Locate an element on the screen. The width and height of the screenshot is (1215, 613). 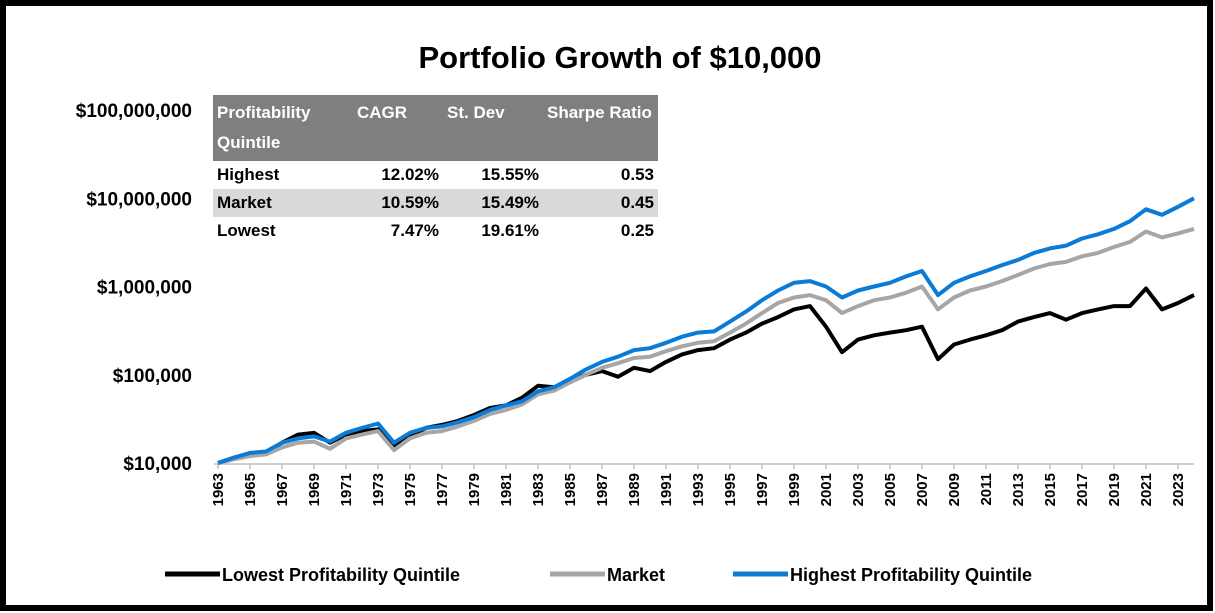
y-tick-label: $10,000 is located at coordinates (157, 464).